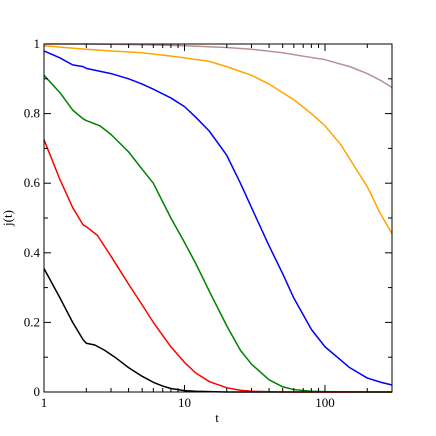  Describe the element at coordinates (37, 43) in the screenshot. I see `y-tick-label: 1` at that location.